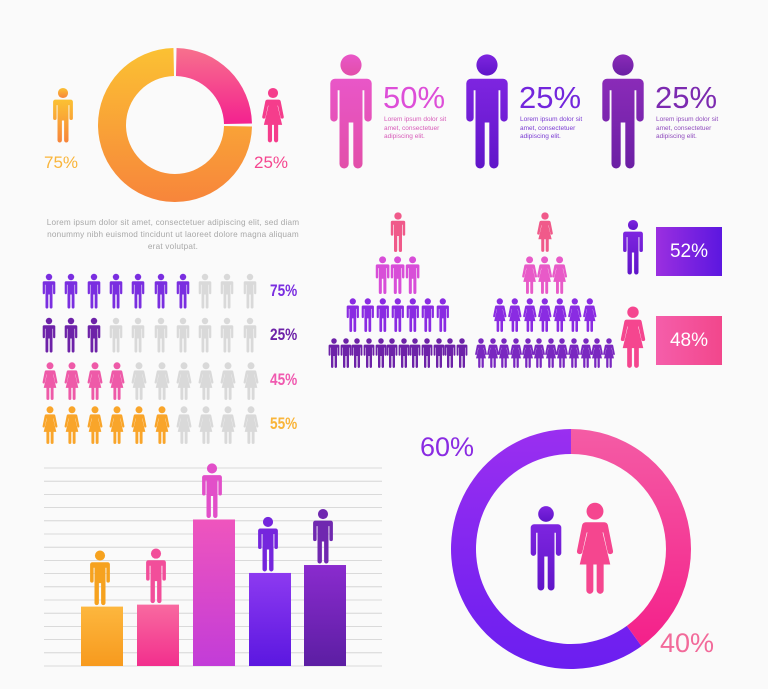 The height and width of the screenshot is (689, 768). I want to click on top-donut-section: 75% 25%, so click(175, 125).